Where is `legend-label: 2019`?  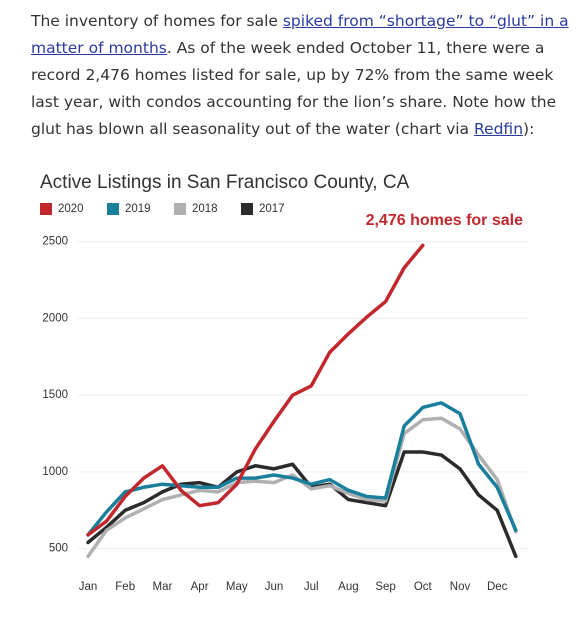
legend-label: 2019 is located at coordinates (138, 209).